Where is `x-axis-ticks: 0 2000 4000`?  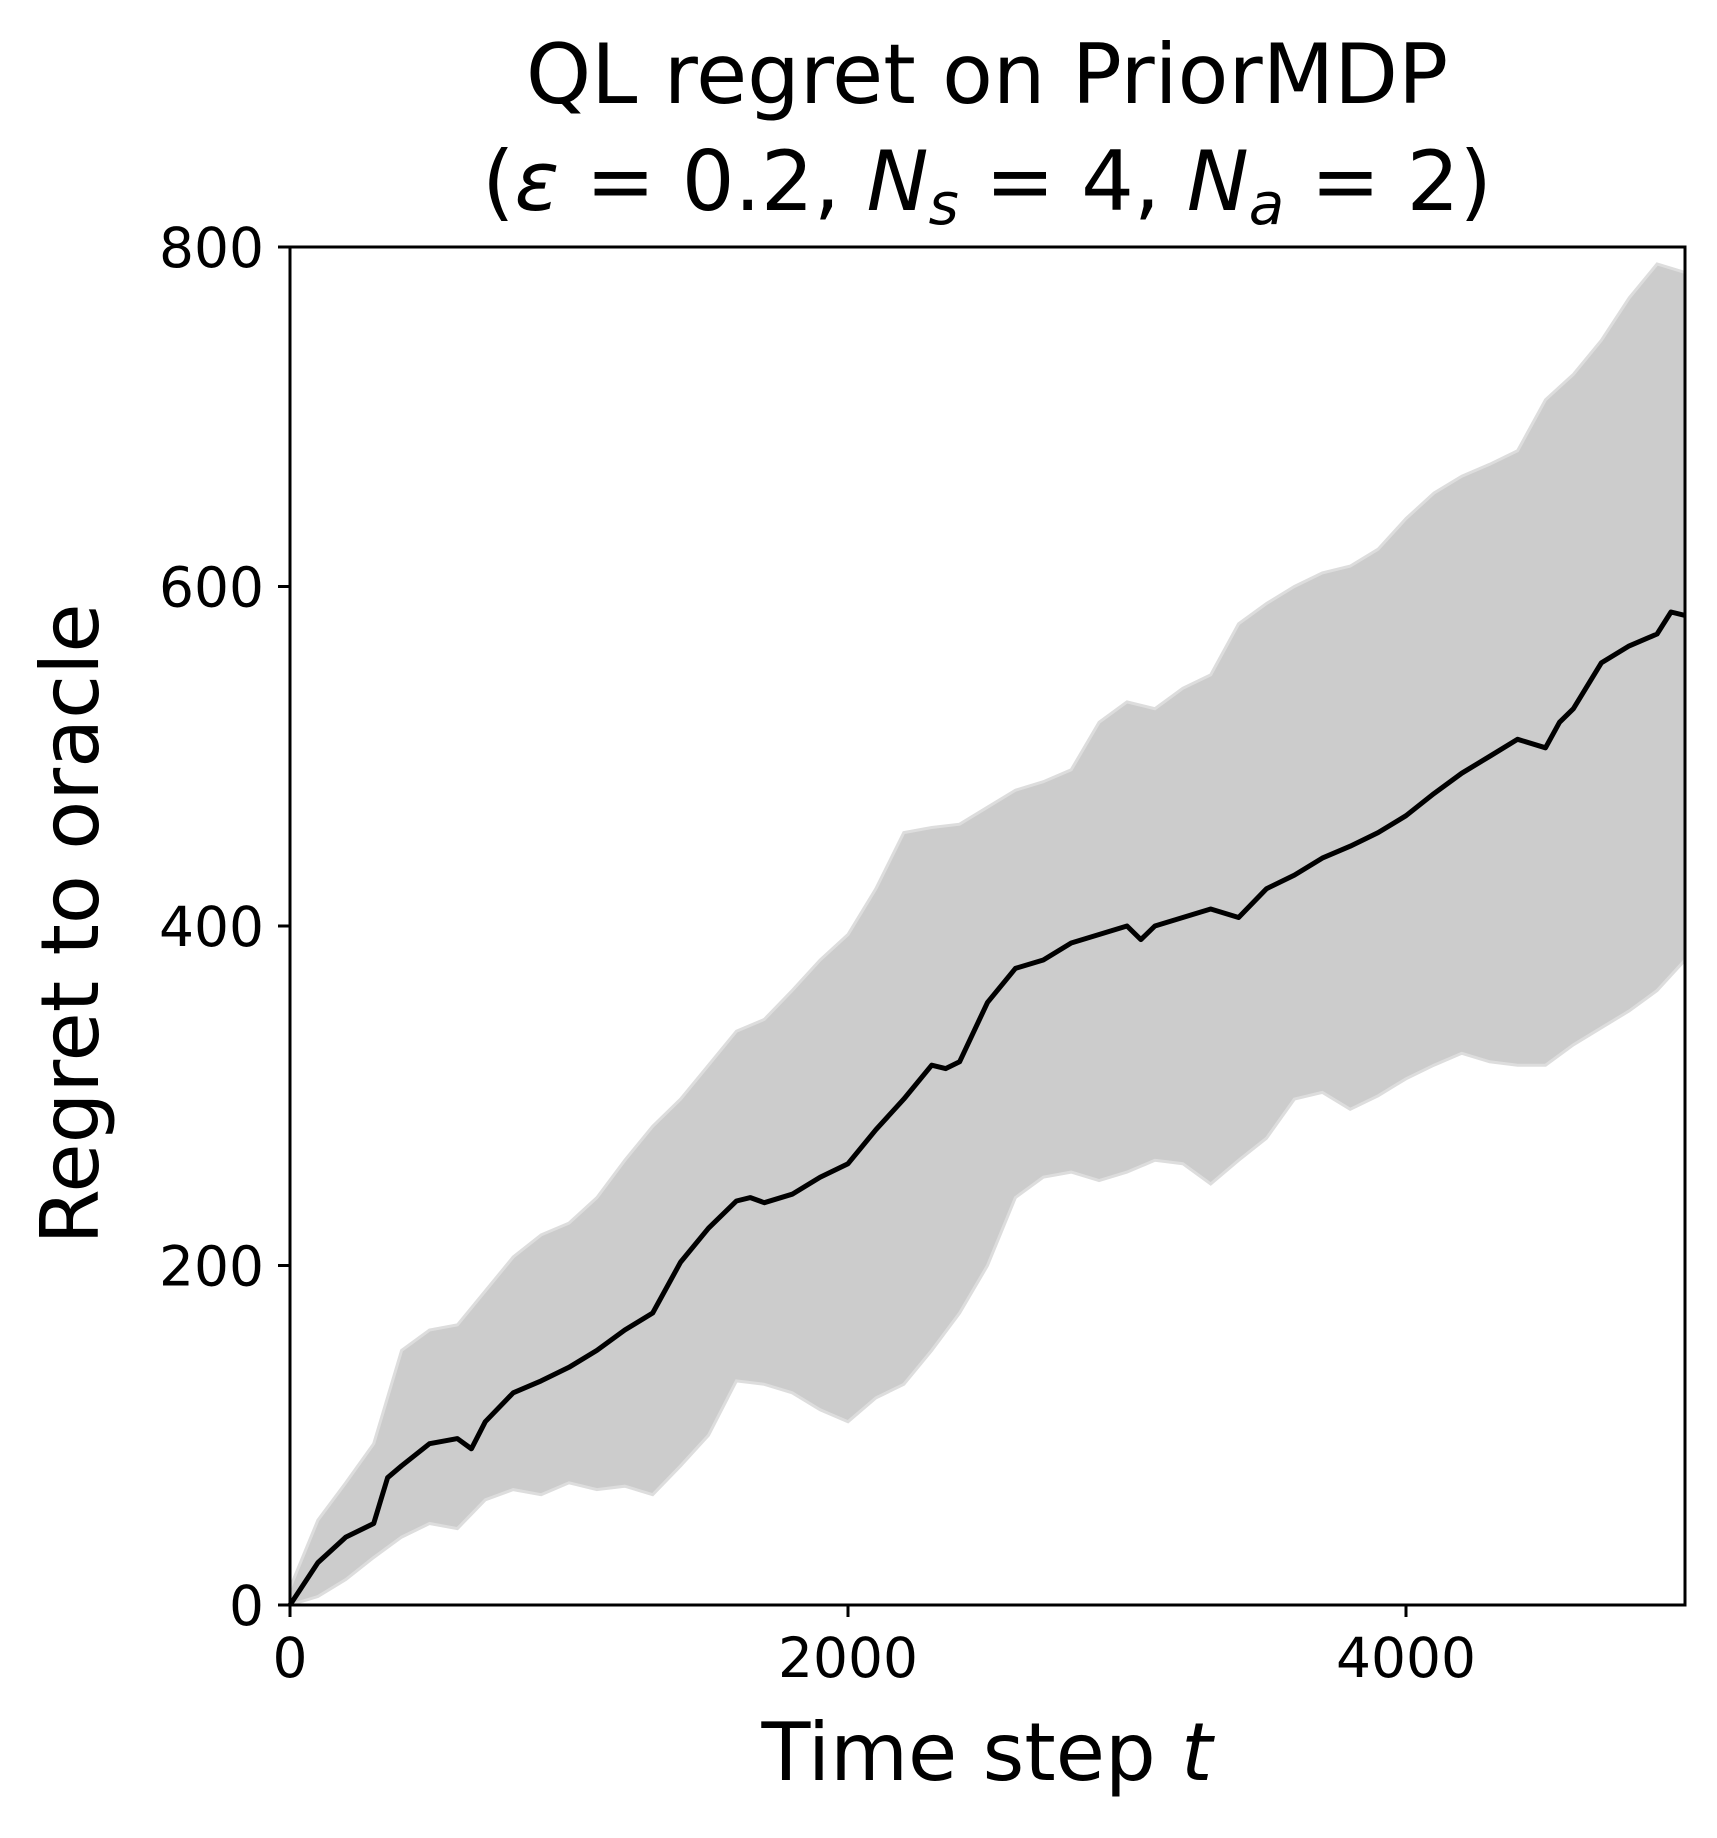 x-axis-ticks: 0 2000 4000 is located at coordinates (874, 1647).